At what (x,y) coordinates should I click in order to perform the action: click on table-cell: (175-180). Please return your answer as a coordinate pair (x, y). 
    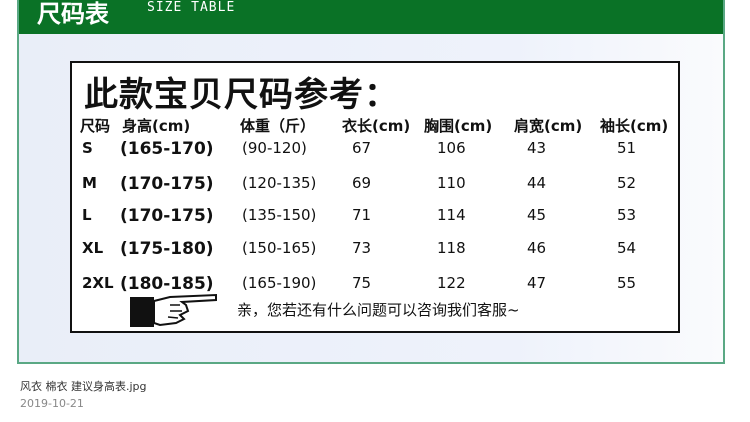
    Looking at the image, I should click on (167, 249).